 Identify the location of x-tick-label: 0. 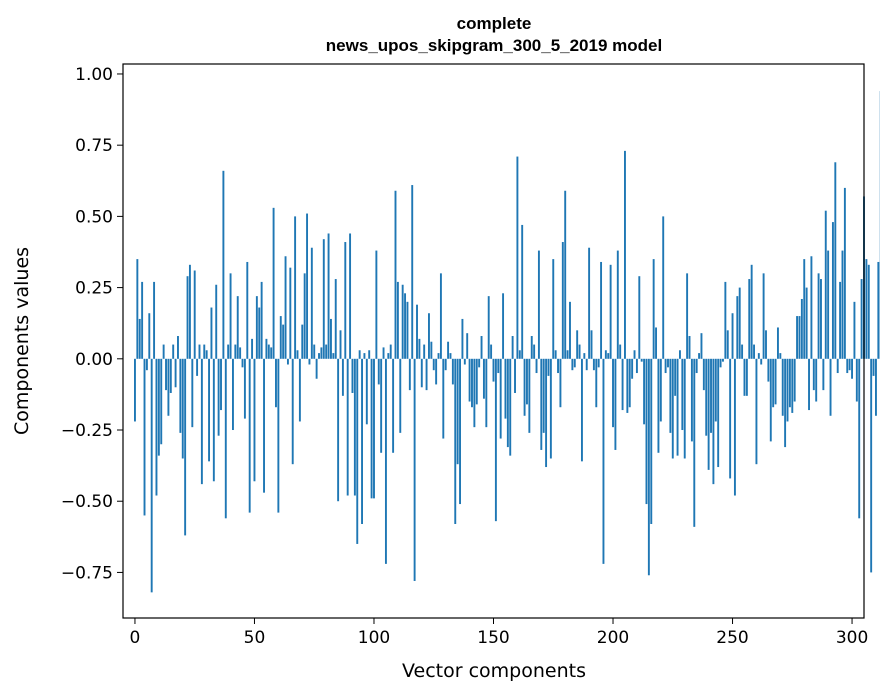
(135, 638).